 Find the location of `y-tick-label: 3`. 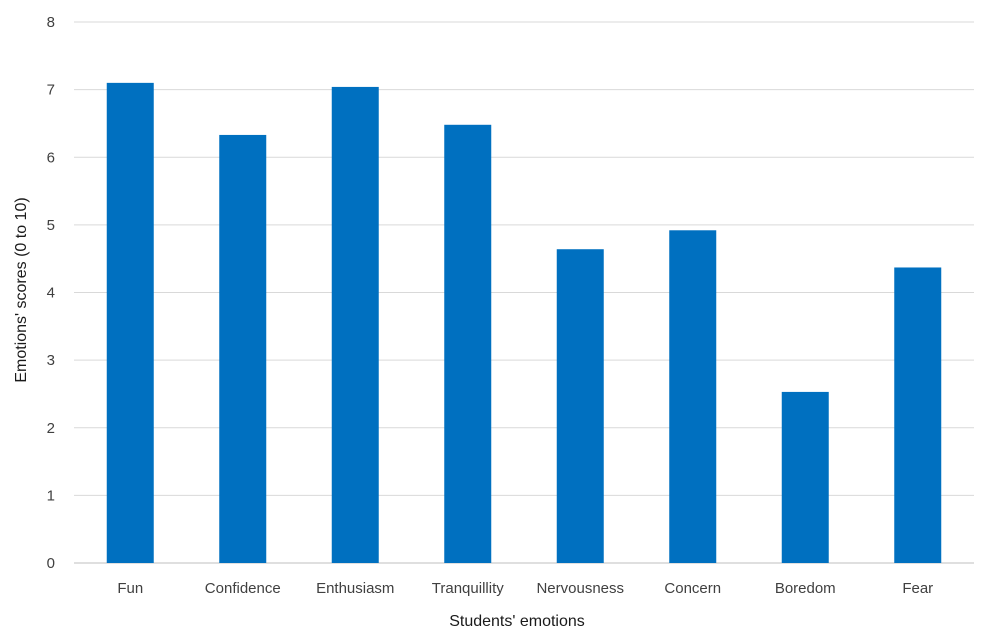

y-tick-label: 3 is located at coordinates (51, 360).